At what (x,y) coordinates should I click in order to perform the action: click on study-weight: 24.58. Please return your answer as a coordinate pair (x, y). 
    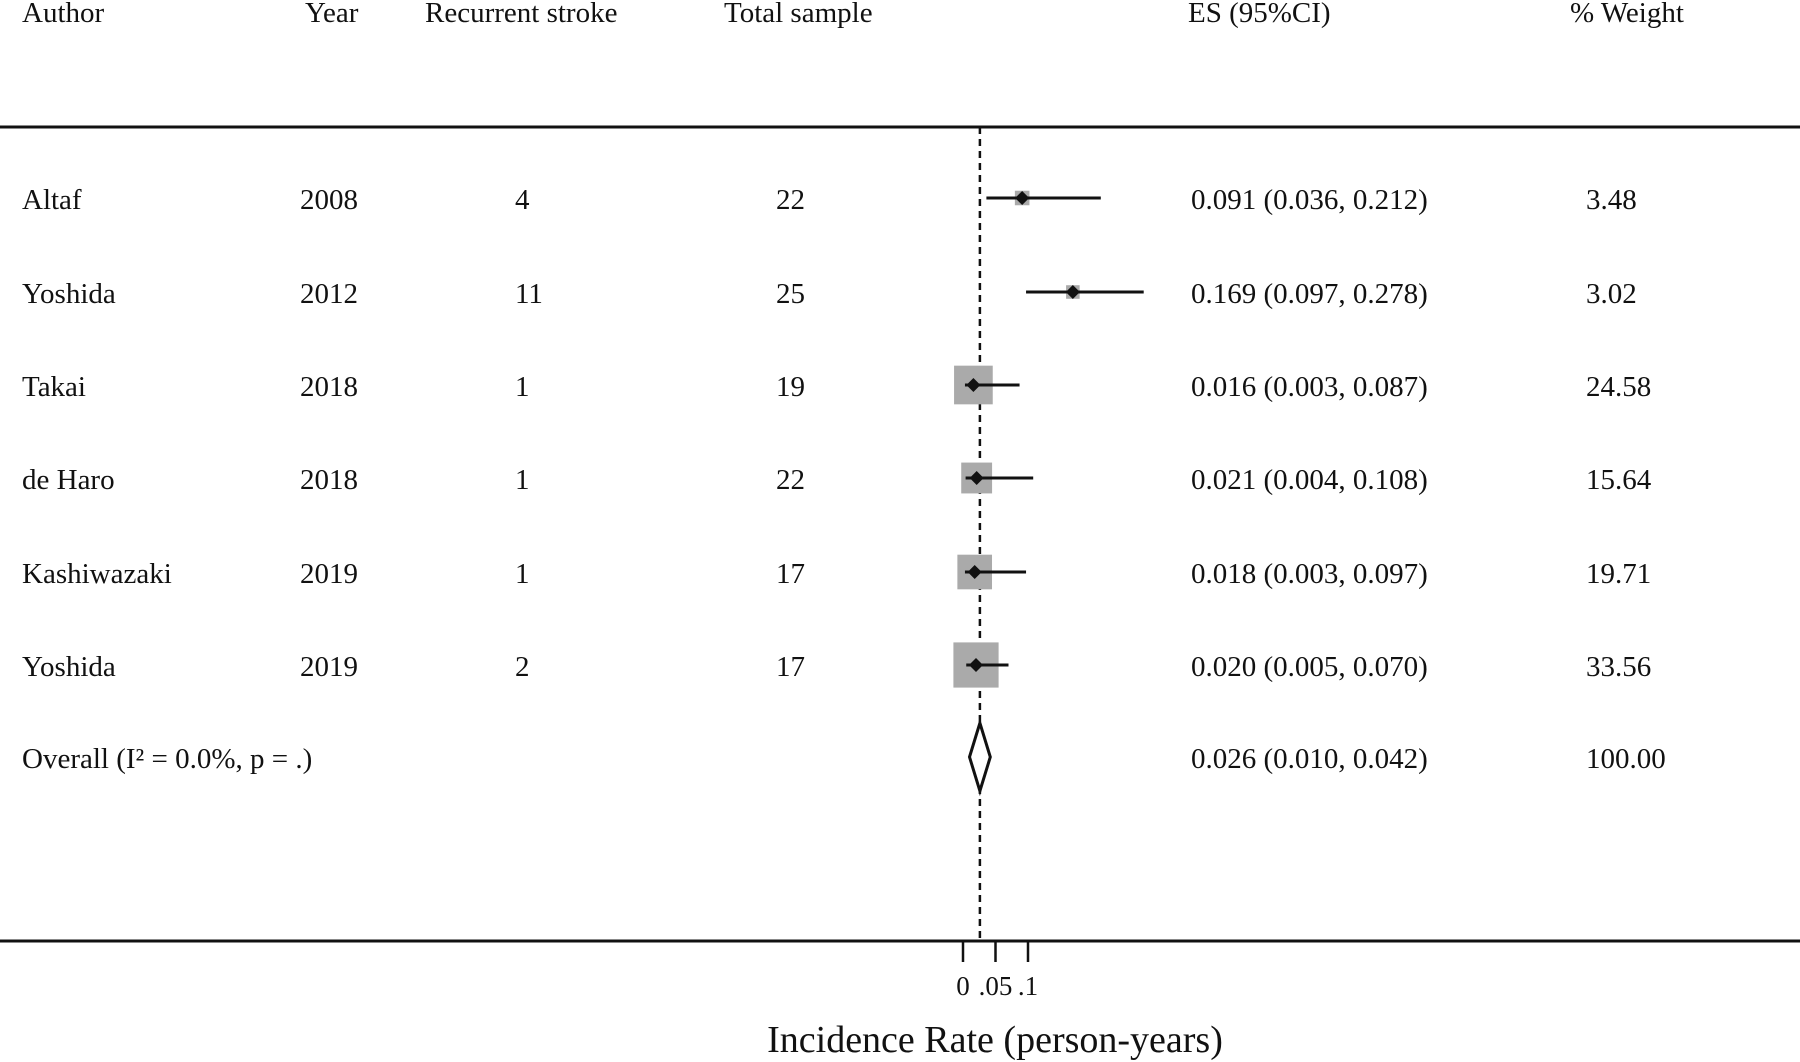
    Looking at the image, I should click on (1618, 387).